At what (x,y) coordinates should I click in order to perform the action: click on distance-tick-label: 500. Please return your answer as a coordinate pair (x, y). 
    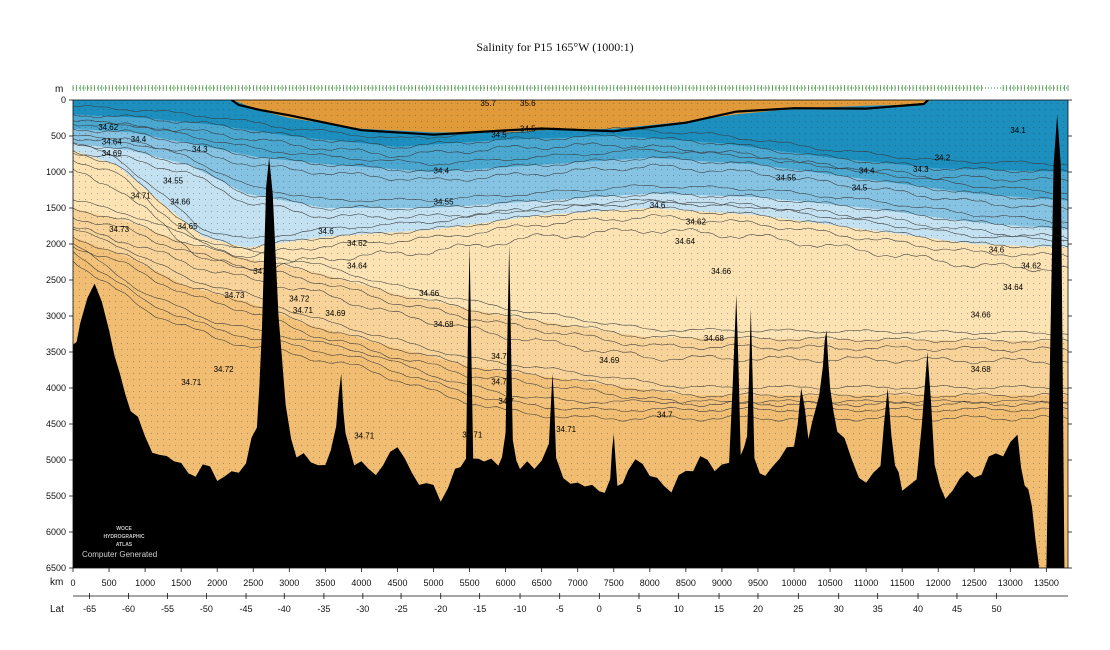
    Looking at the image, I should click on (109, 583).